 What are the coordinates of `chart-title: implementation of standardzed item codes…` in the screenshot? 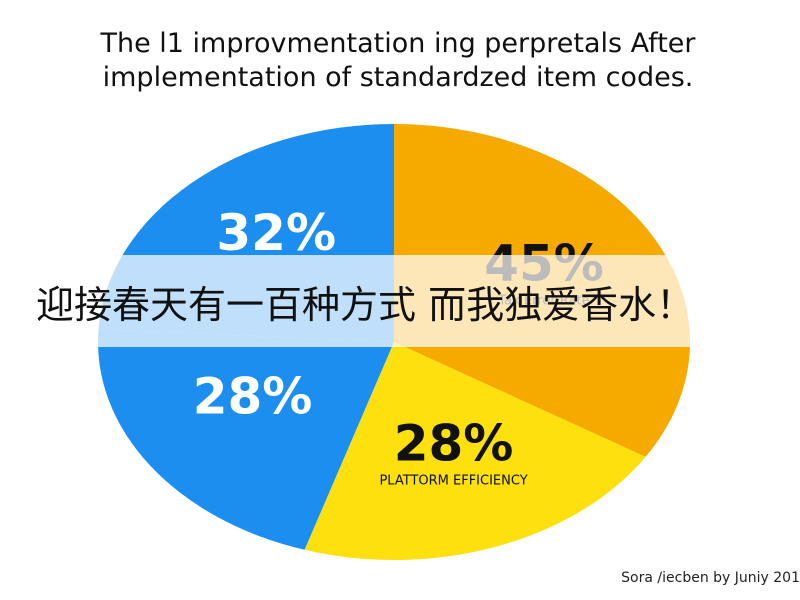 It's located at (398, 77).